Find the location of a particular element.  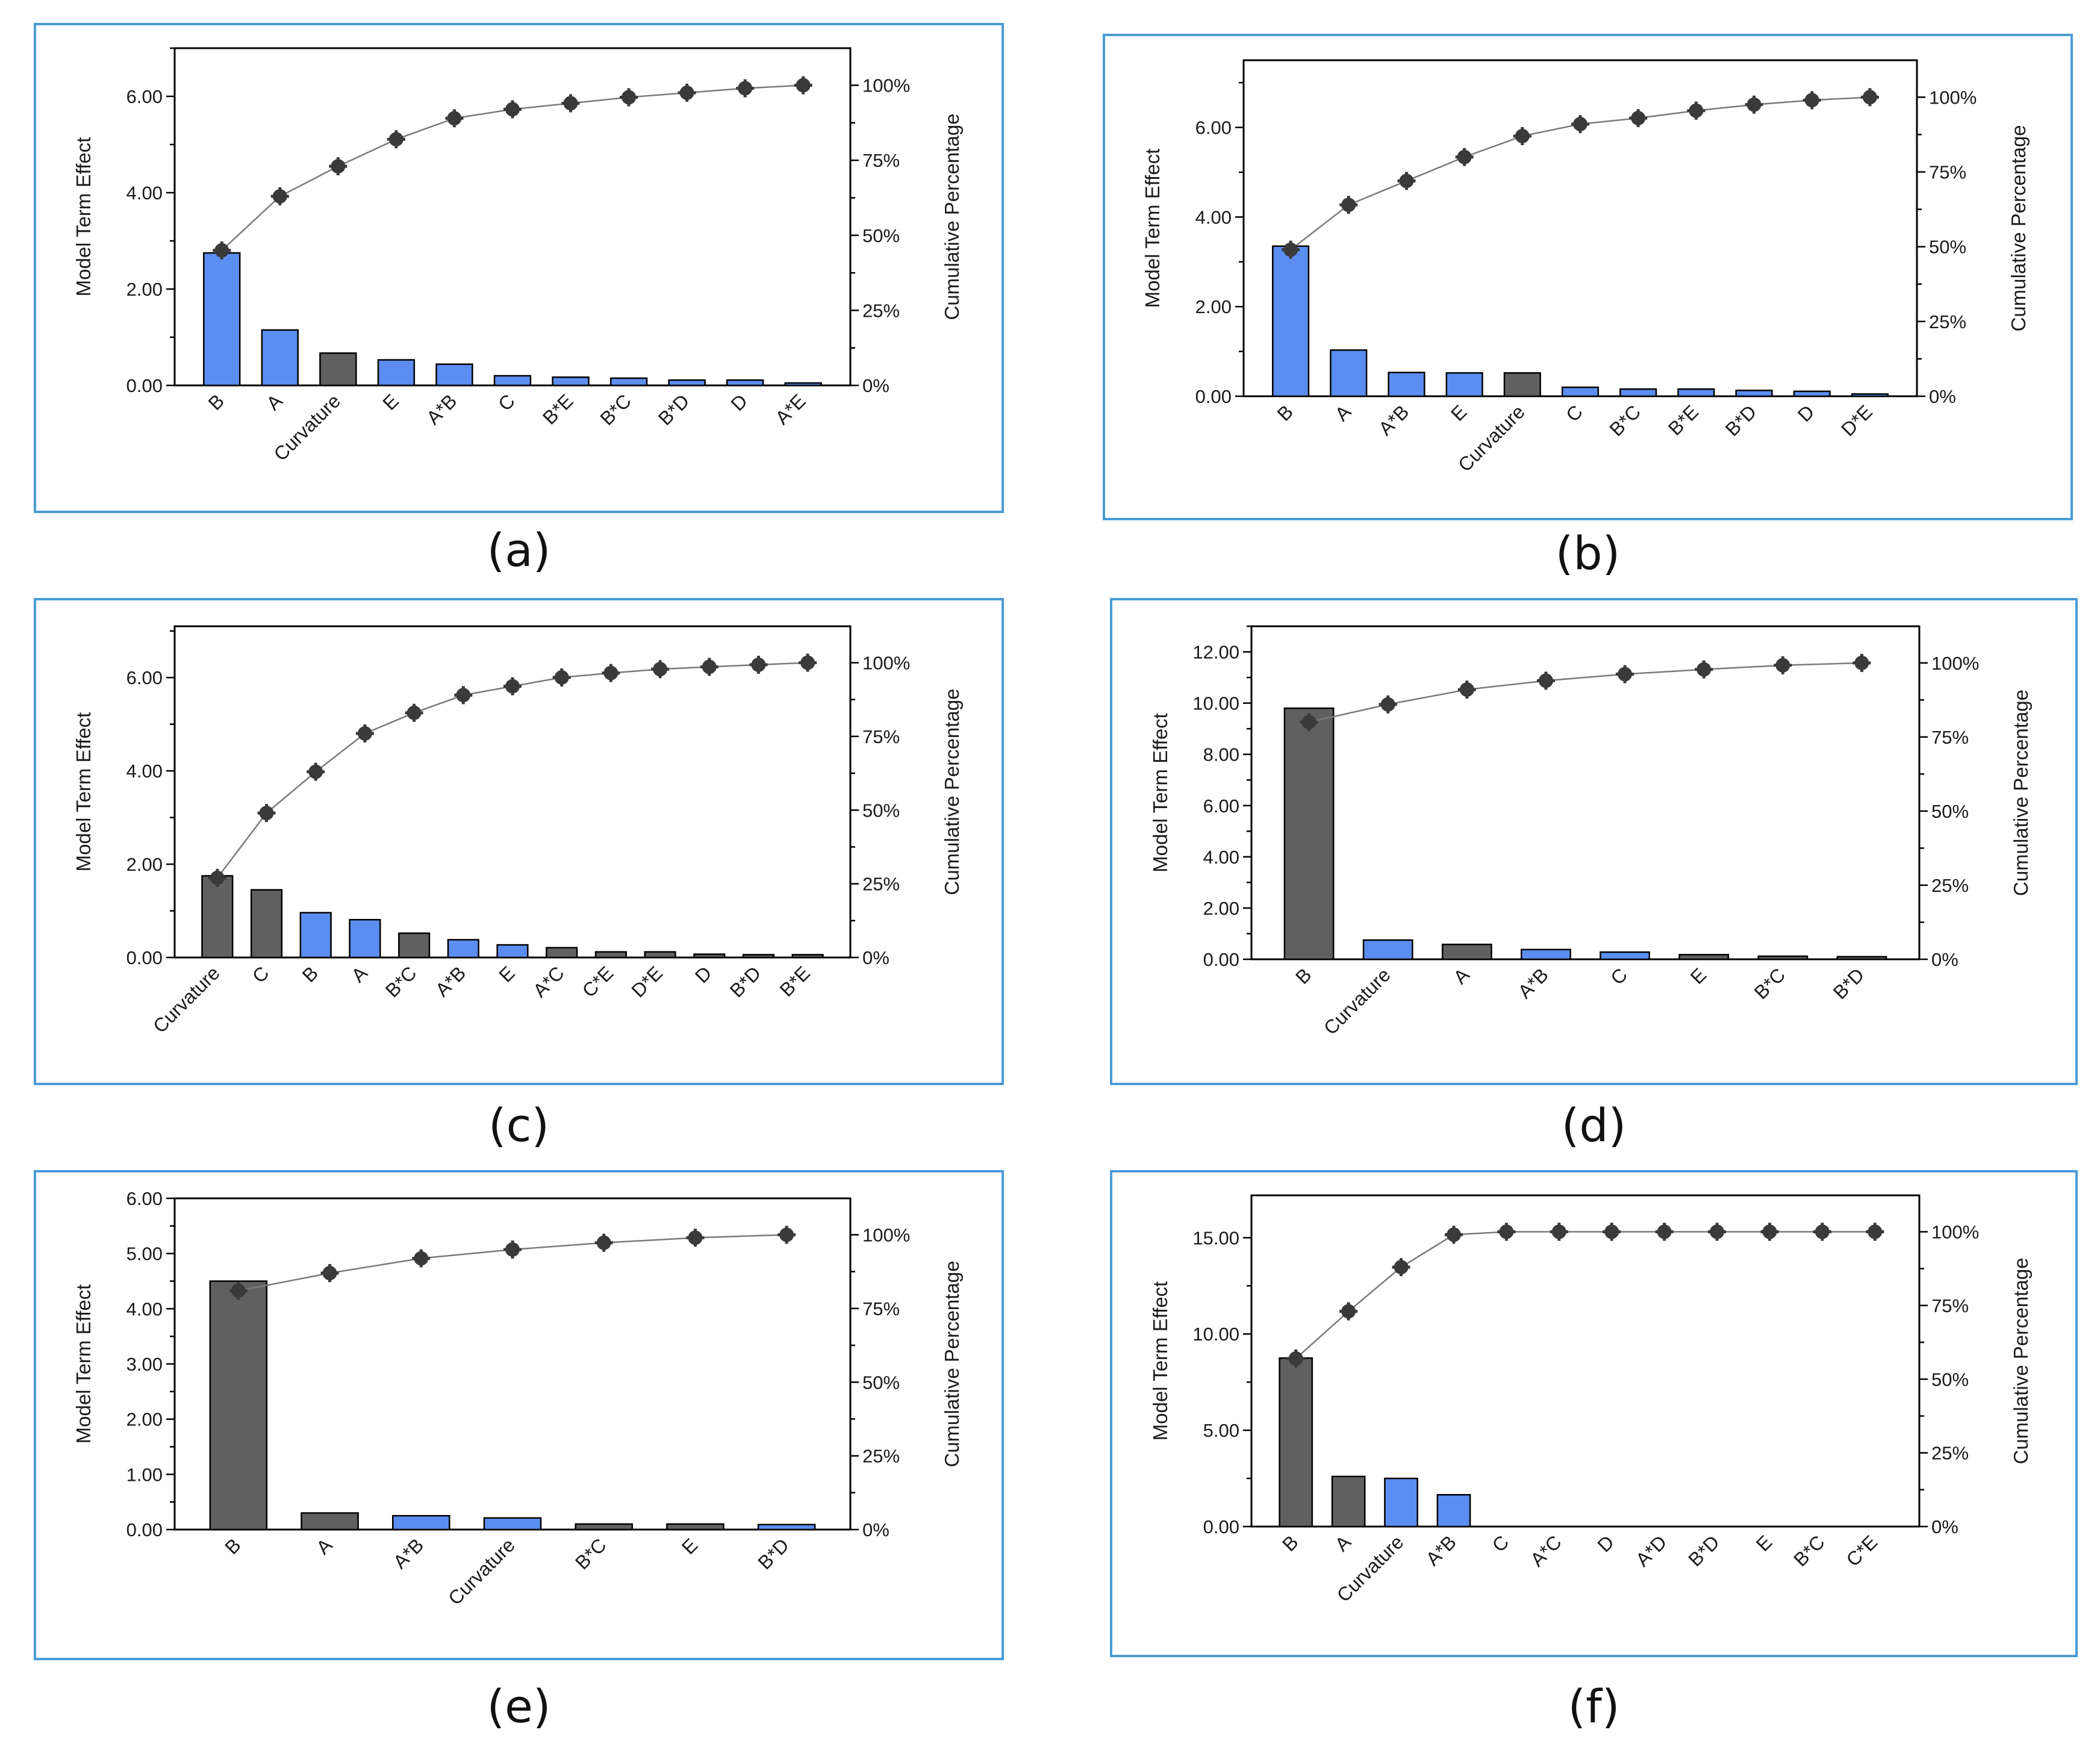

bar-axc is located at coordinates (562, 953).